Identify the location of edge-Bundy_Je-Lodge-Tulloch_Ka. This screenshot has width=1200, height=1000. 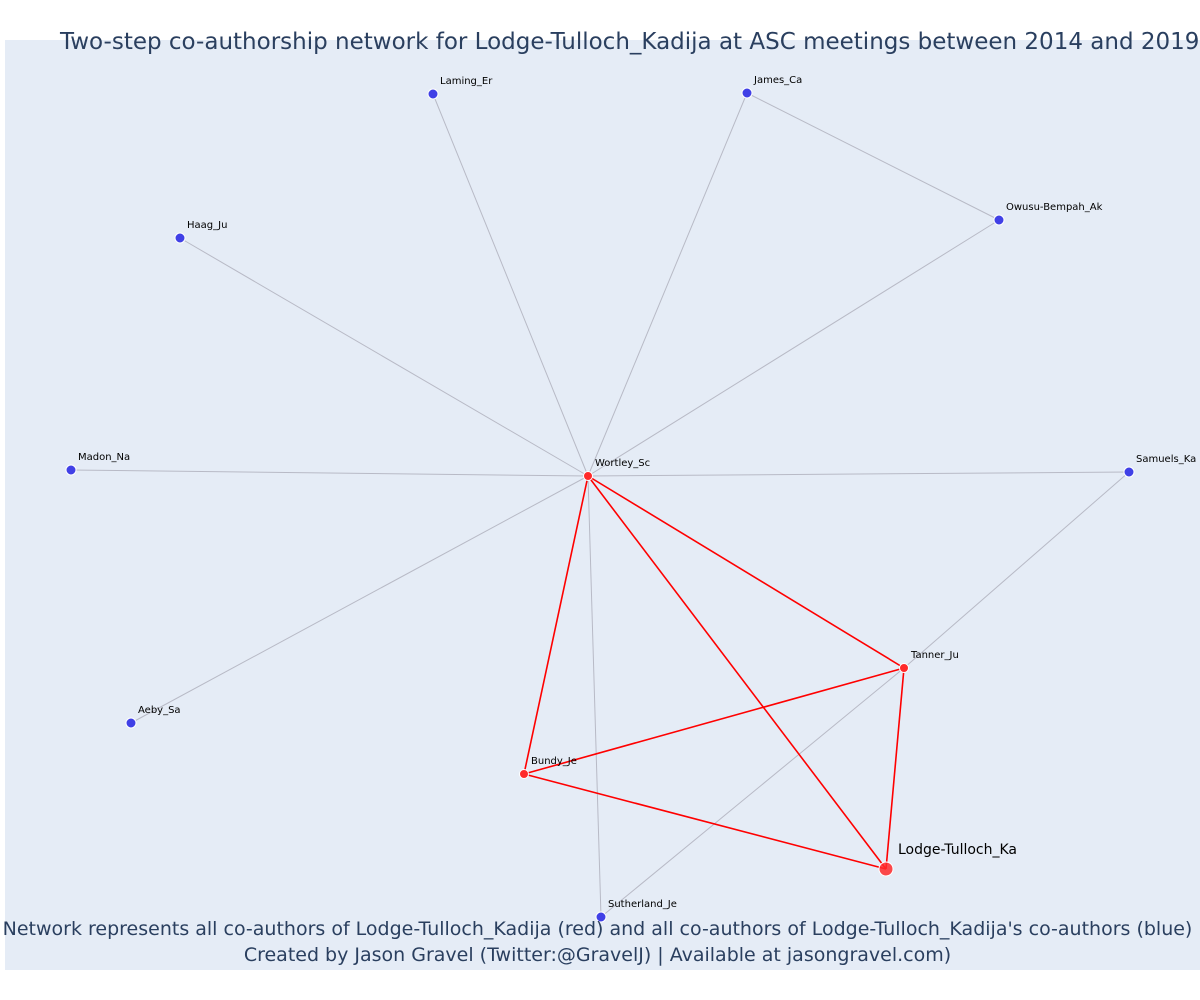
(705, 821).